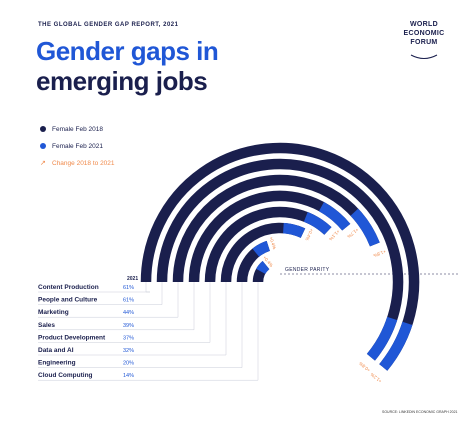 This screenshot has height=437, width=474. What do you see at coordinates (352, 233) in the screenshot?
I see `change-label: +1.7%` at bounding box center [352, 233].